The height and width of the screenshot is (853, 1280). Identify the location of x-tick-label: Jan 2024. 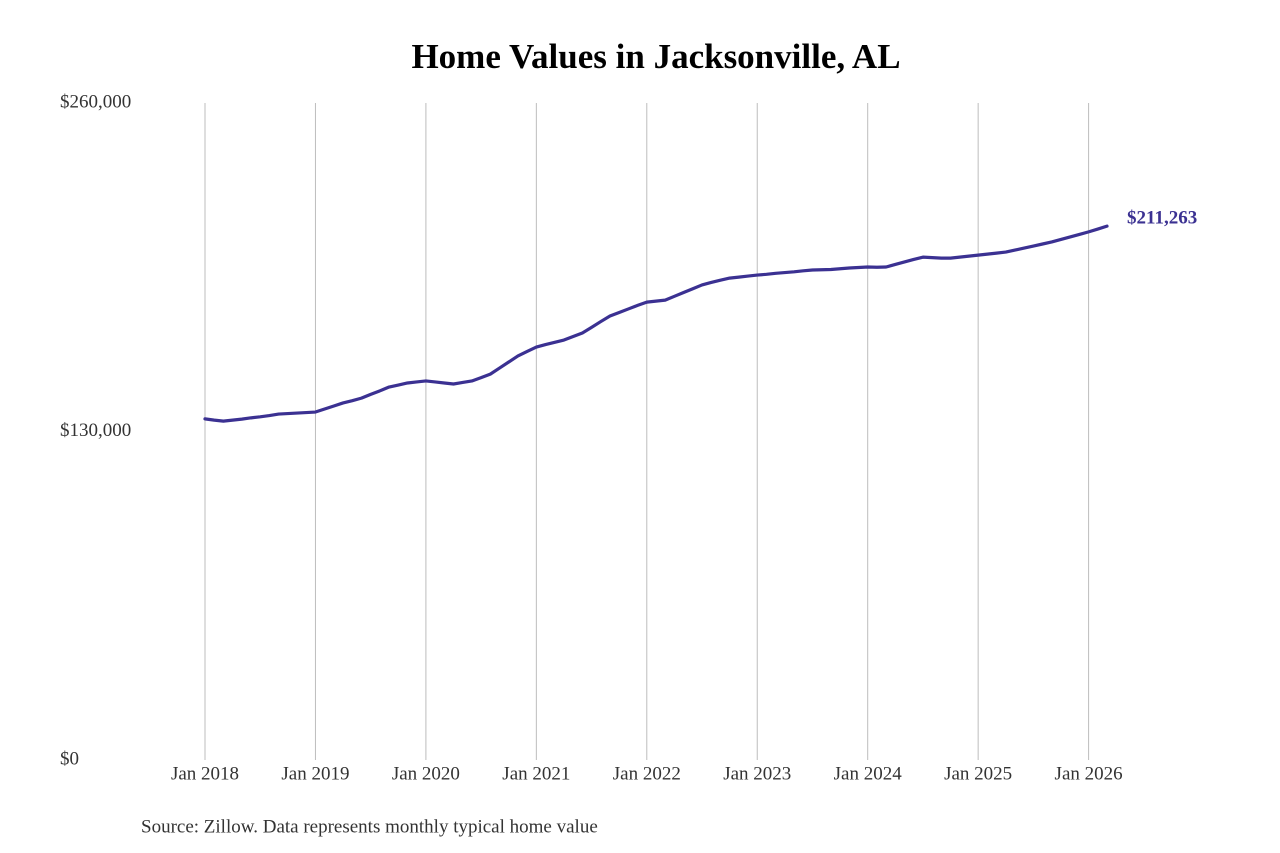
(868, 773).